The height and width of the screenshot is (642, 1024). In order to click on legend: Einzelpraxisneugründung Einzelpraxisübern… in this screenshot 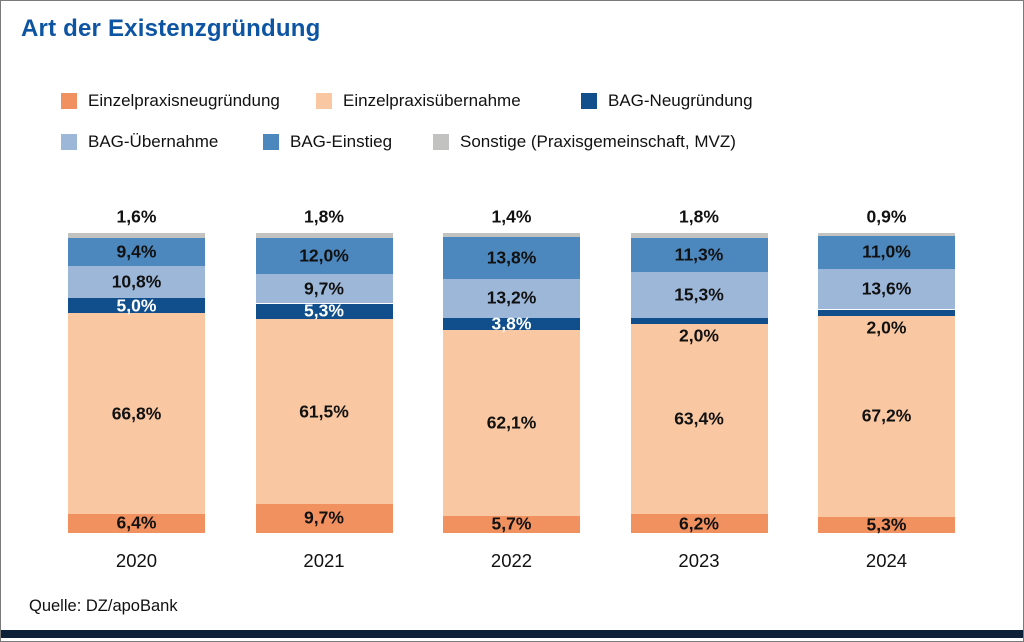, I will do `click(512, 132)`.